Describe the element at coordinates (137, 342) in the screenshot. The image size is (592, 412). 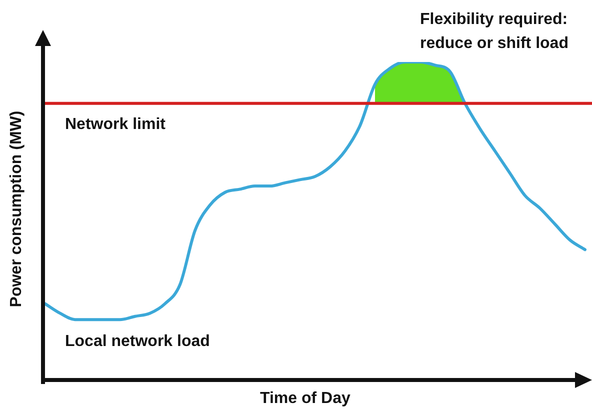
I see `series-label: Local network load` at that location.